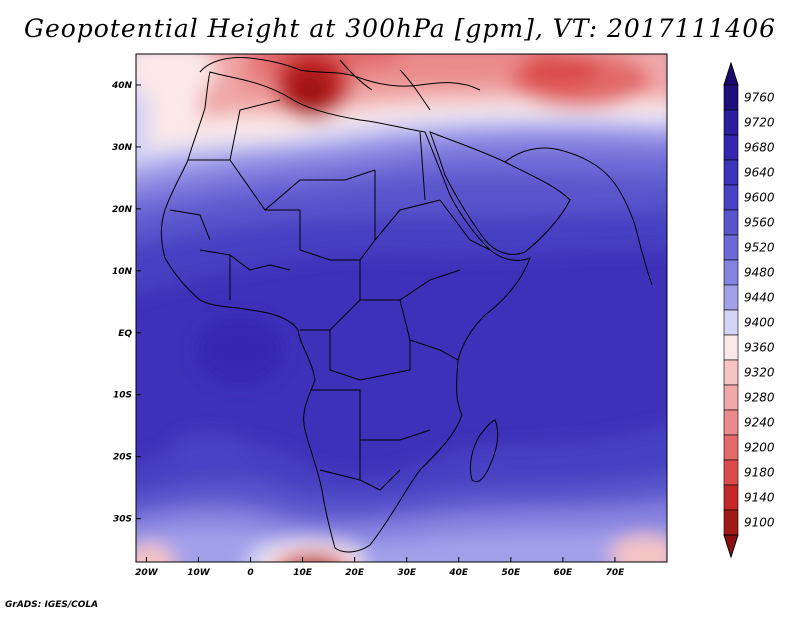 The image size is (800, 618). I want to click on lat-tick-label: 10N, so click(122, 272).